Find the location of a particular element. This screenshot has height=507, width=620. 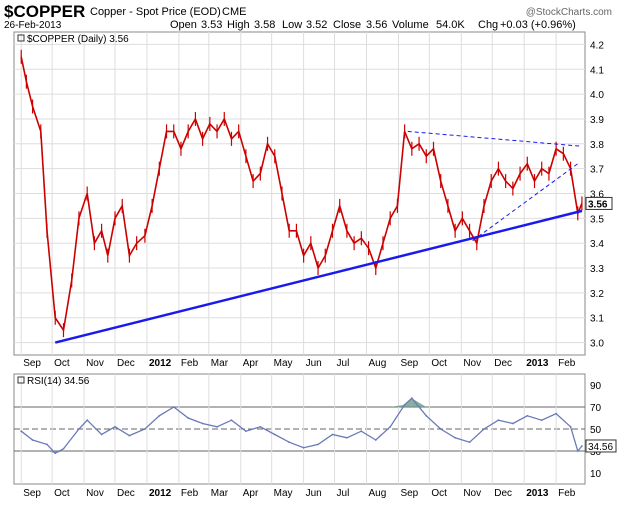

price-y-tick: 4.2 is located at coordinates (597, 45).